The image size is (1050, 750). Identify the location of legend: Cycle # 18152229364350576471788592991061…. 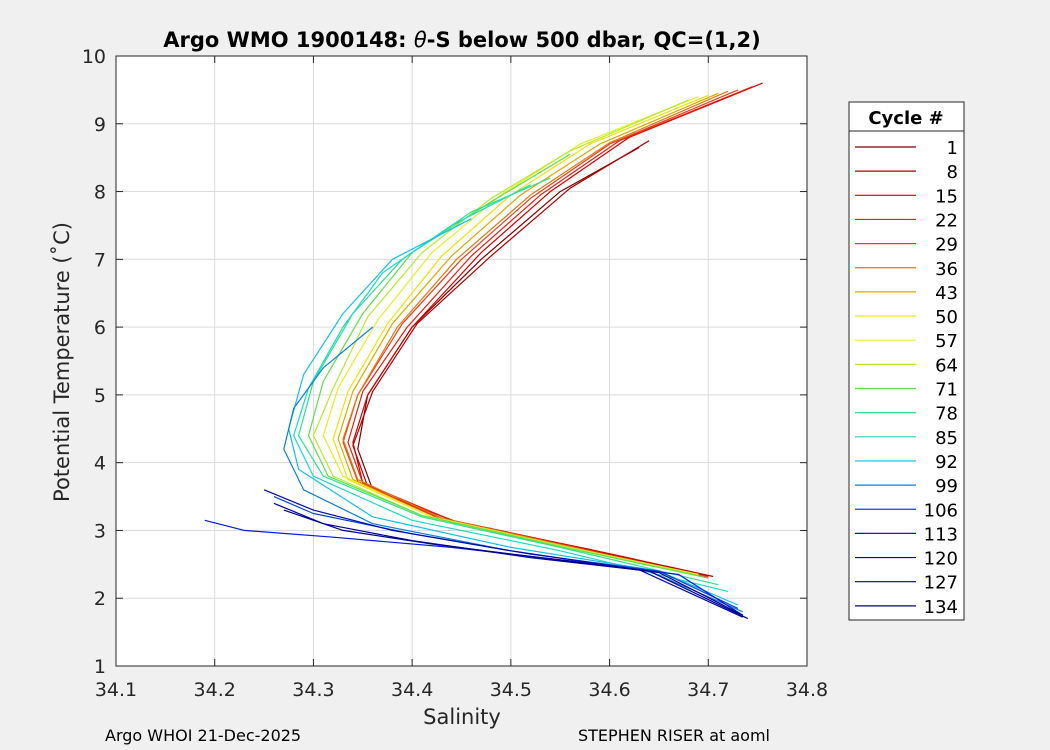
(906, 361).